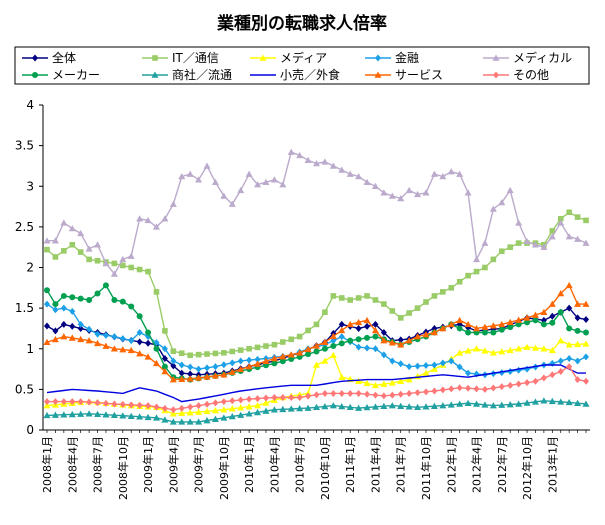 The image size is (605, 525). I want to click on legend-item-その他: その他, so click(516, 75).